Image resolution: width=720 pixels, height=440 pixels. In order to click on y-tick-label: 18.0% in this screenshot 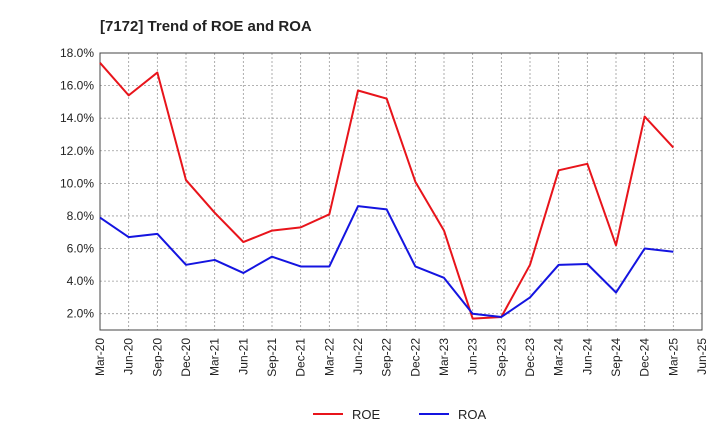, I will do `click(77, 53)`.